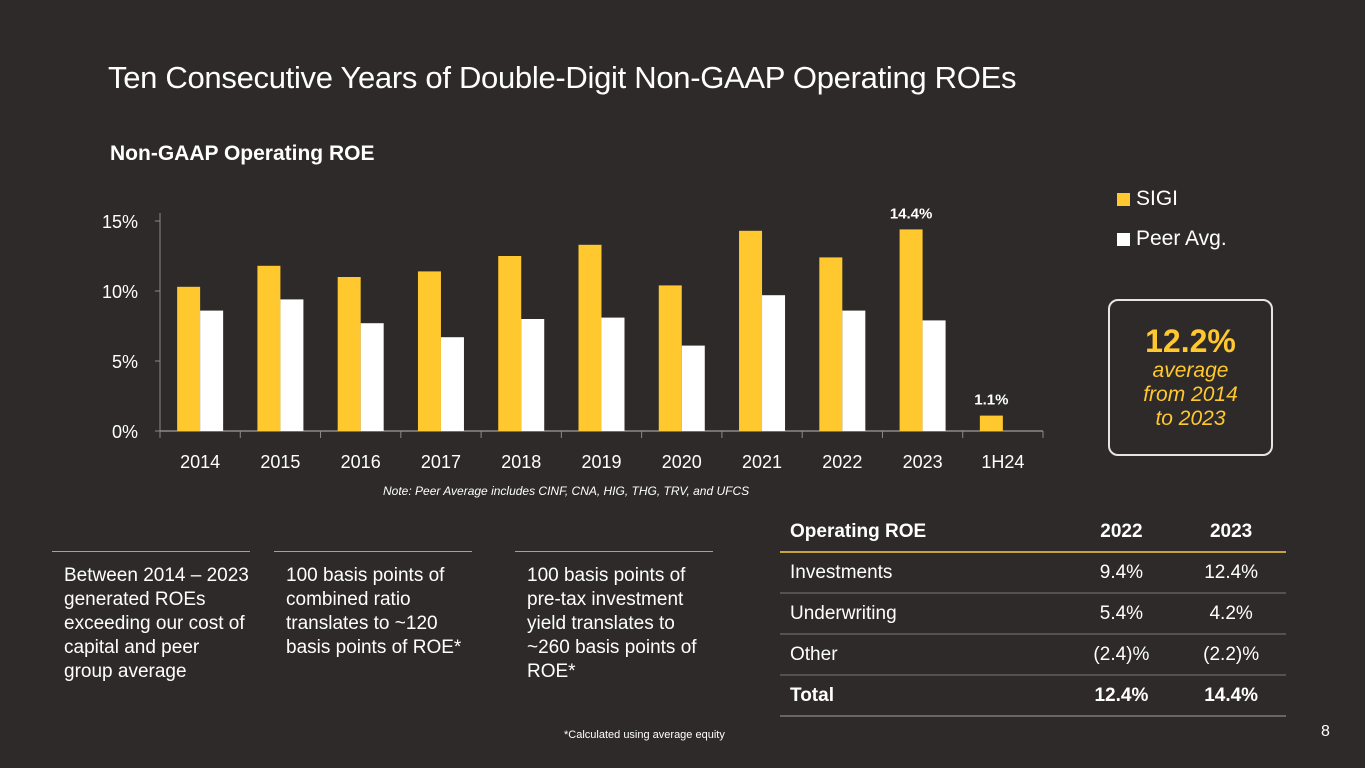  Describe the element at coordinates (1123, 199) in the screenshot. I see `legend-swatch-sigi` at that location.